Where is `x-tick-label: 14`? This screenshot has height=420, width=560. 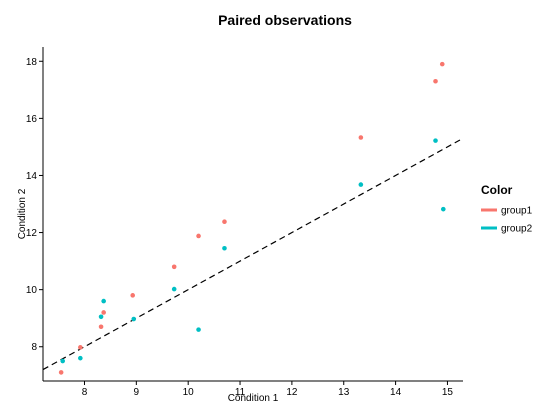 x-tick-label: 14 is located at coordinates (396, 392).